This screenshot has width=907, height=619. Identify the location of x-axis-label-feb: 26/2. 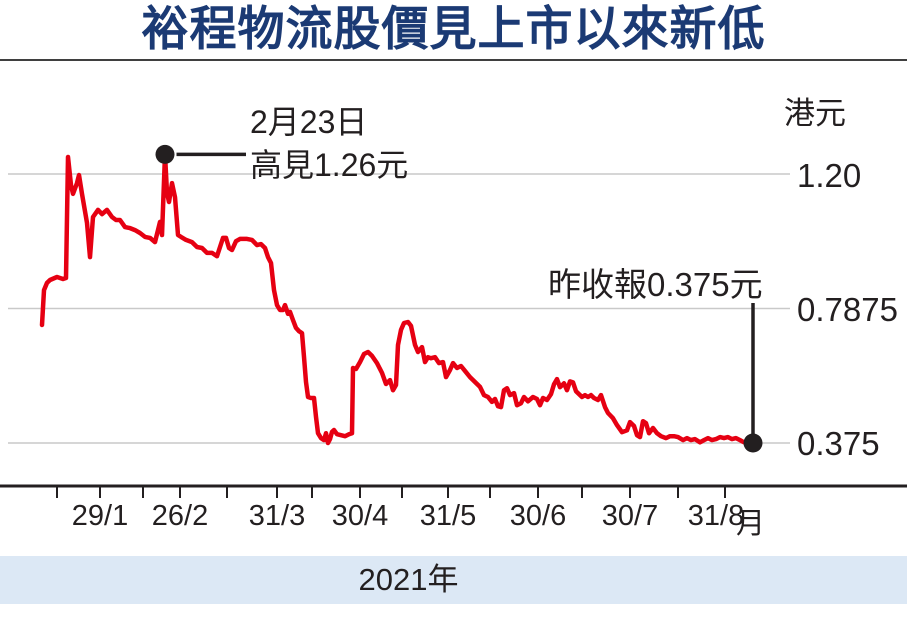
(180, 516).